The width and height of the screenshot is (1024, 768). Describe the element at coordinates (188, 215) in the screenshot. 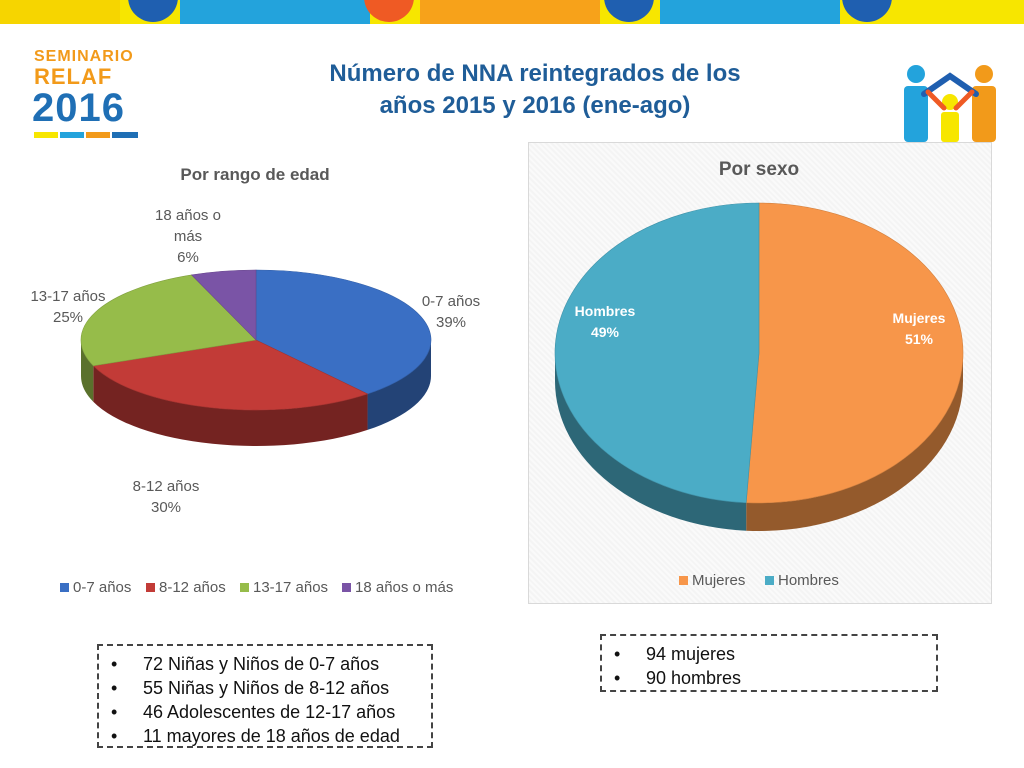

I see `data-label: 18 años o` at that location.